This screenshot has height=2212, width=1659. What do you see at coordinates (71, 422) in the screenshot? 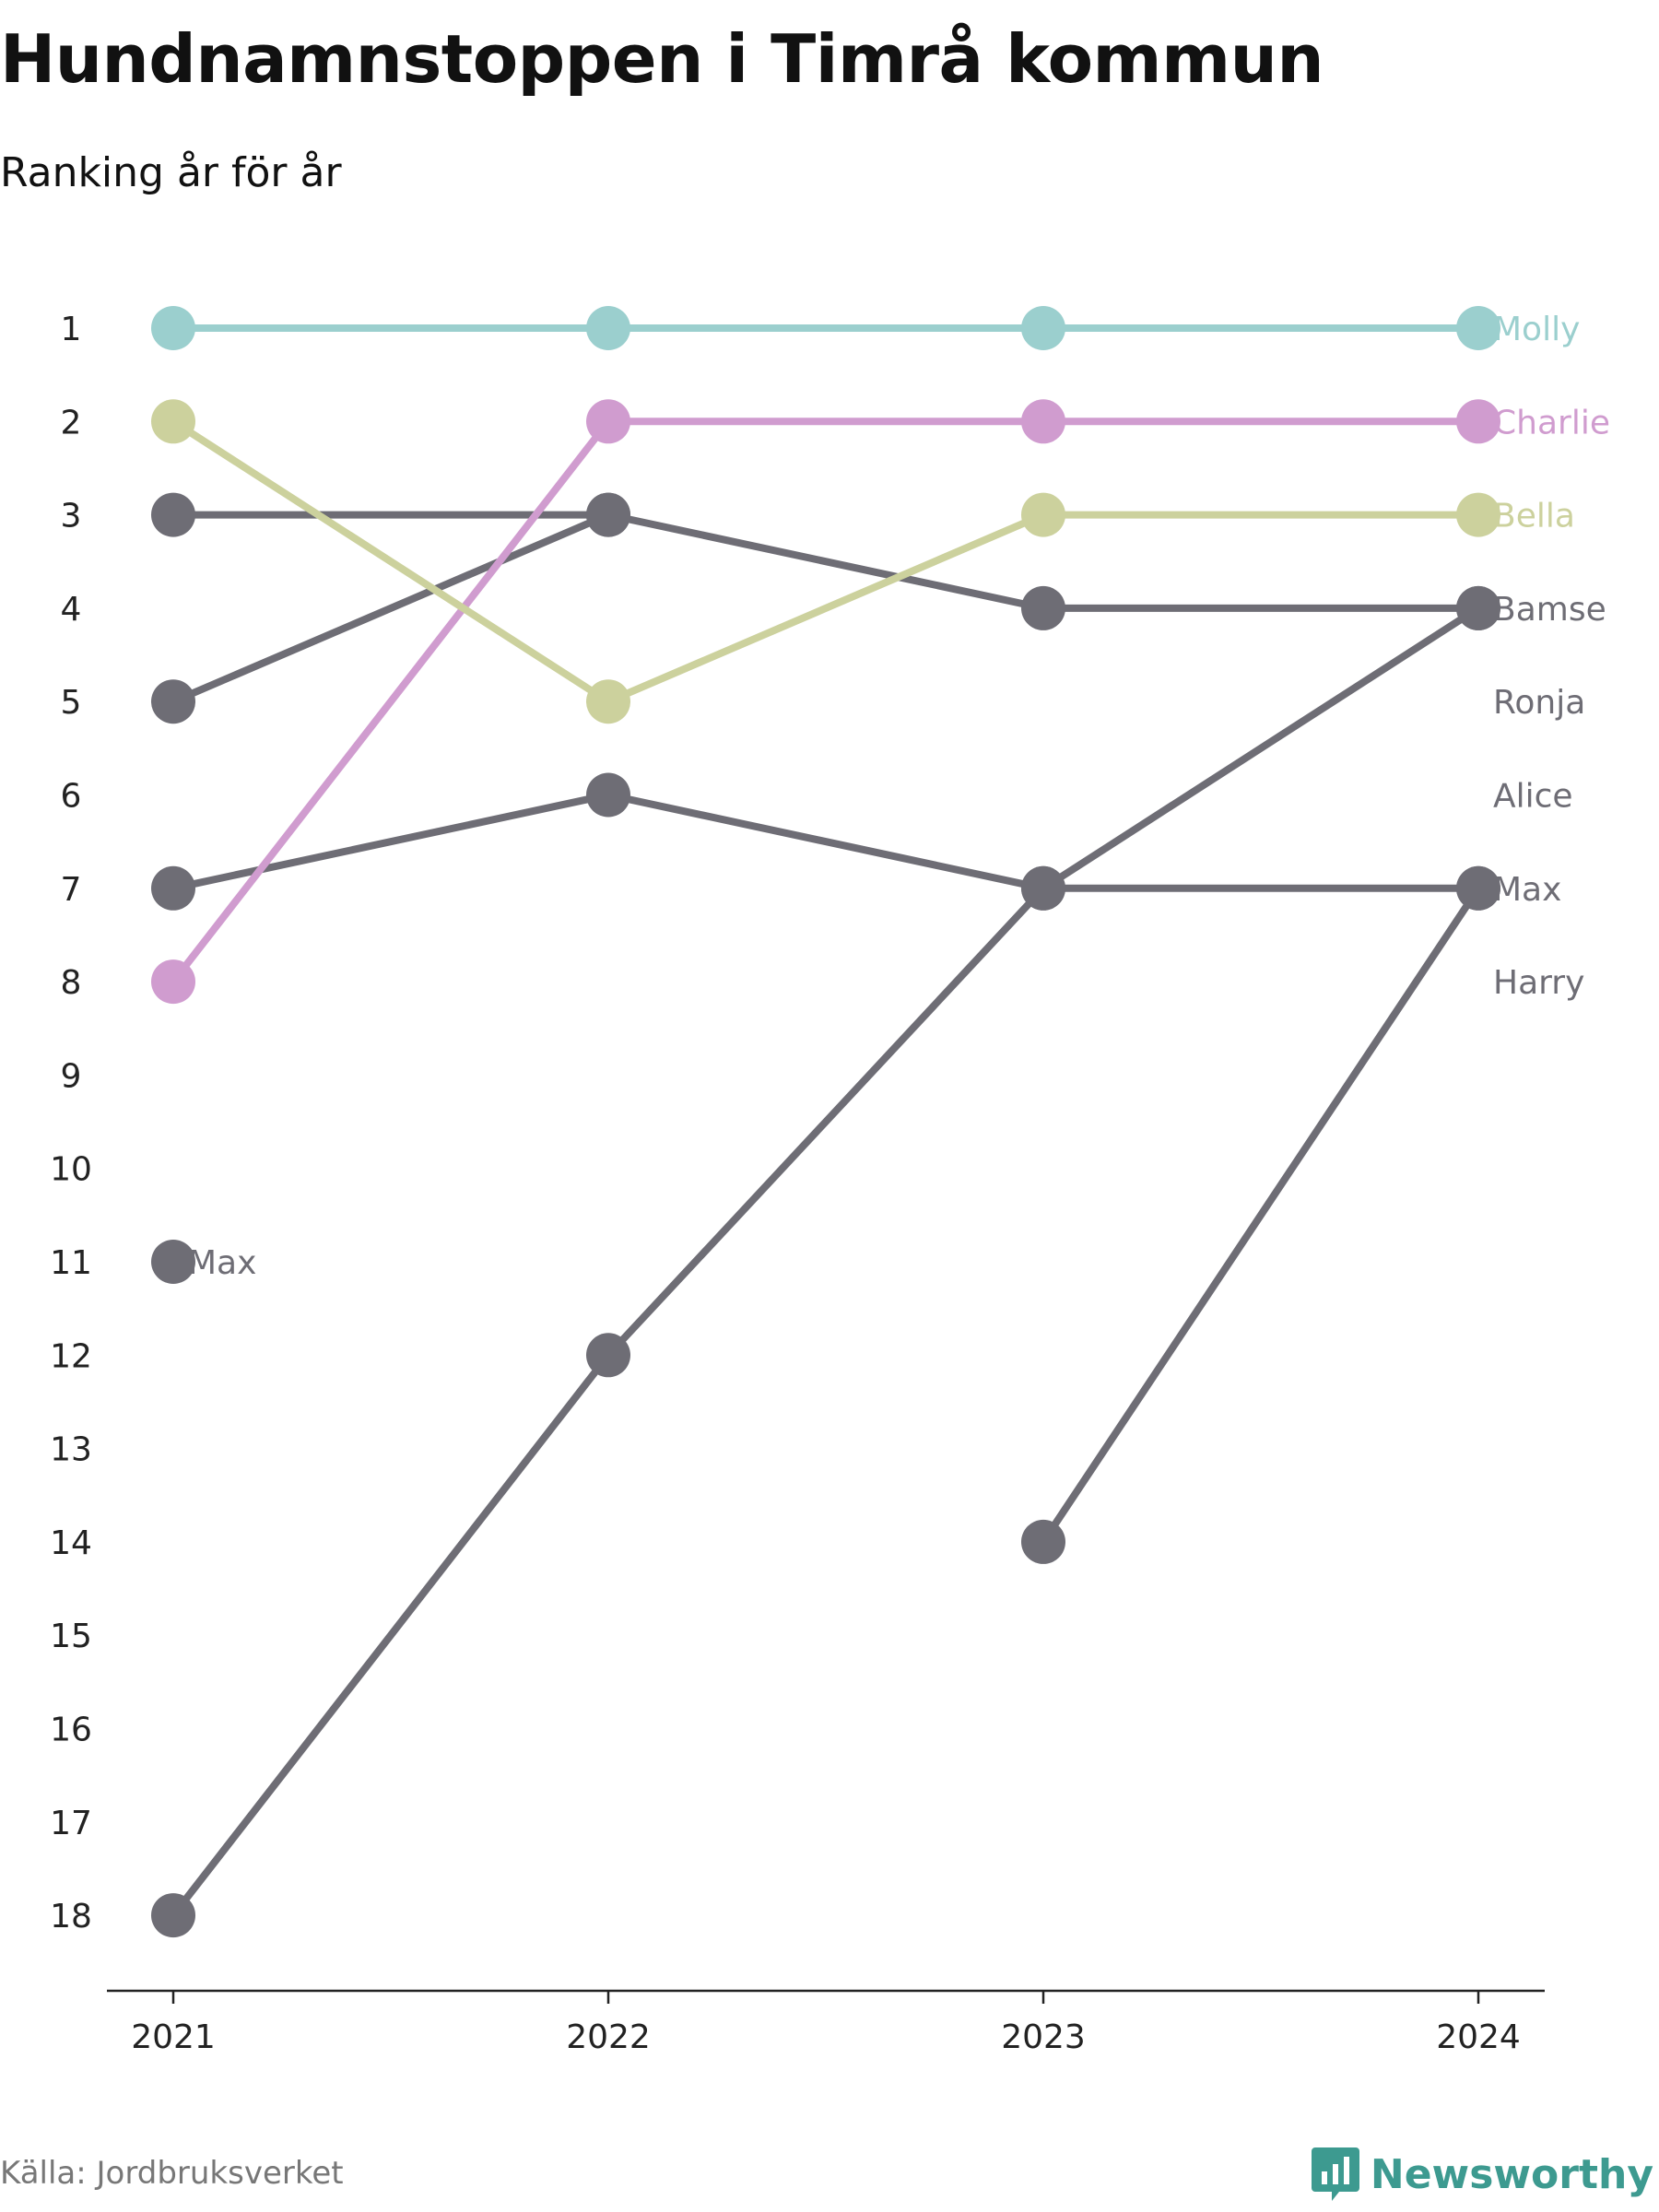
I see `y-tick-label: 2` at bounding box center [71, 422].